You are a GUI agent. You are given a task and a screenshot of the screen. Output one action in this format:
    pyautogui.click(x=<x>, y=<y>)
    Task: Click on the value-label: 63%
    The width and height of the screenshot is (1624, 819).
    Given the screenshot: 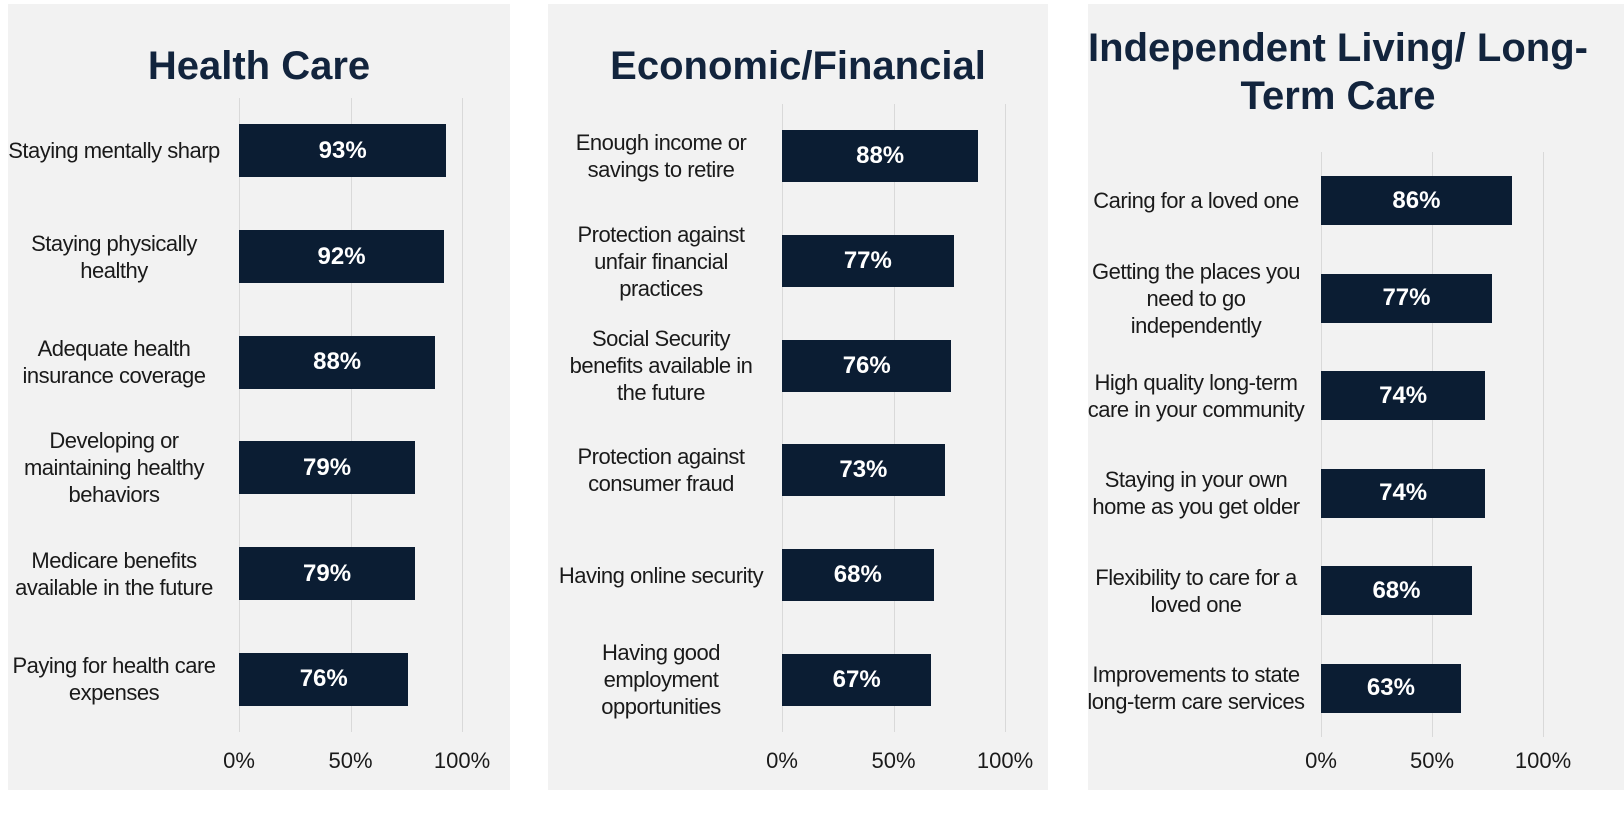 What is the action you would take?
    pyautogui.click(x=1390, y=688)
    